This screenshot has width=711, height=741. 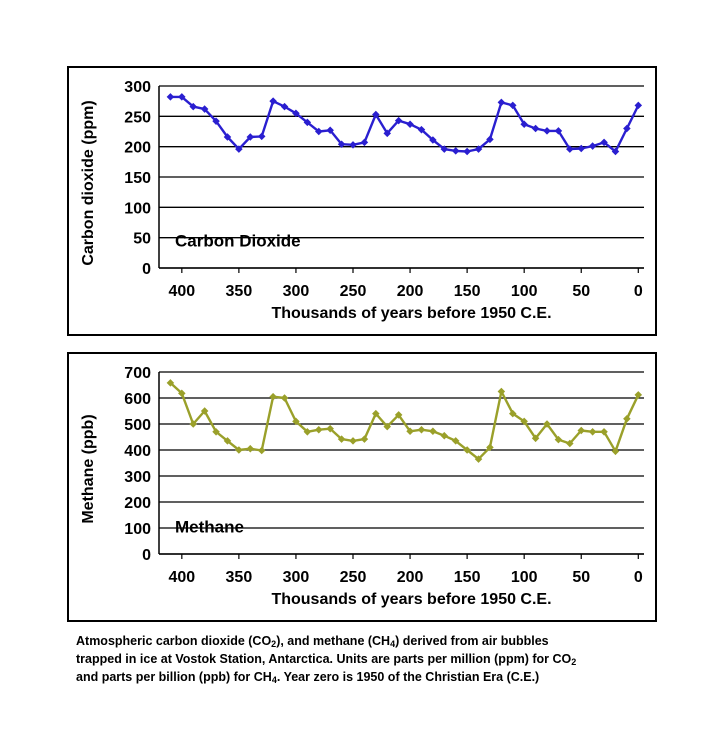 I want to click on ch4-x-tick-label: 100, so click(x=524, y=577).